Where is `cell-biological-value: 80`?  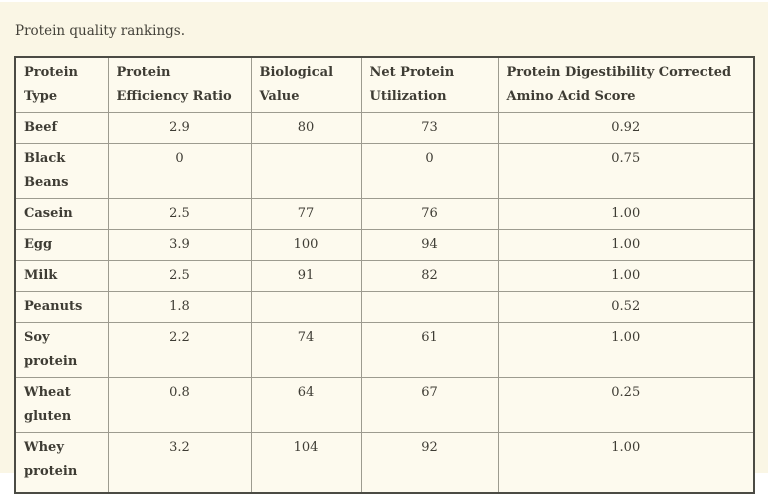 cell-biological-value: 80 is located at coordinates (306, 128).